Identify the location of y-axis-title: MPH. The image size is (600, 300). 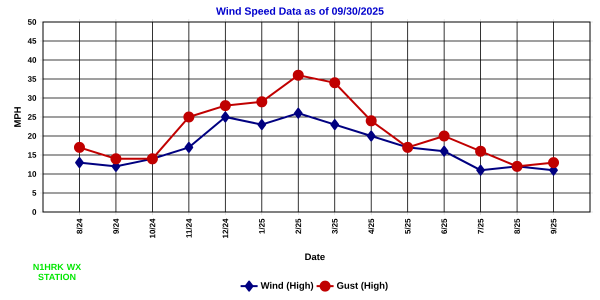
(17, 117).